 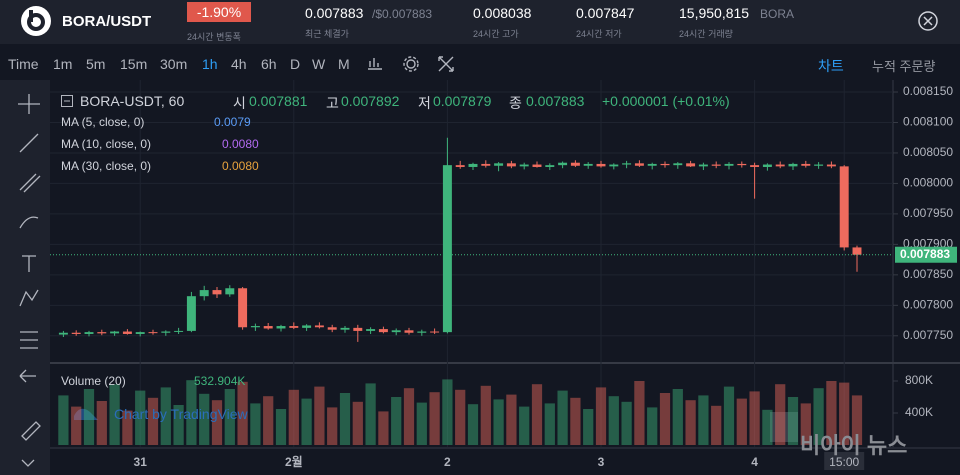 What do you see at coordinates (210, 64) in the screenshot?
I see `interval: 1h` at bounding box center [210, 64].